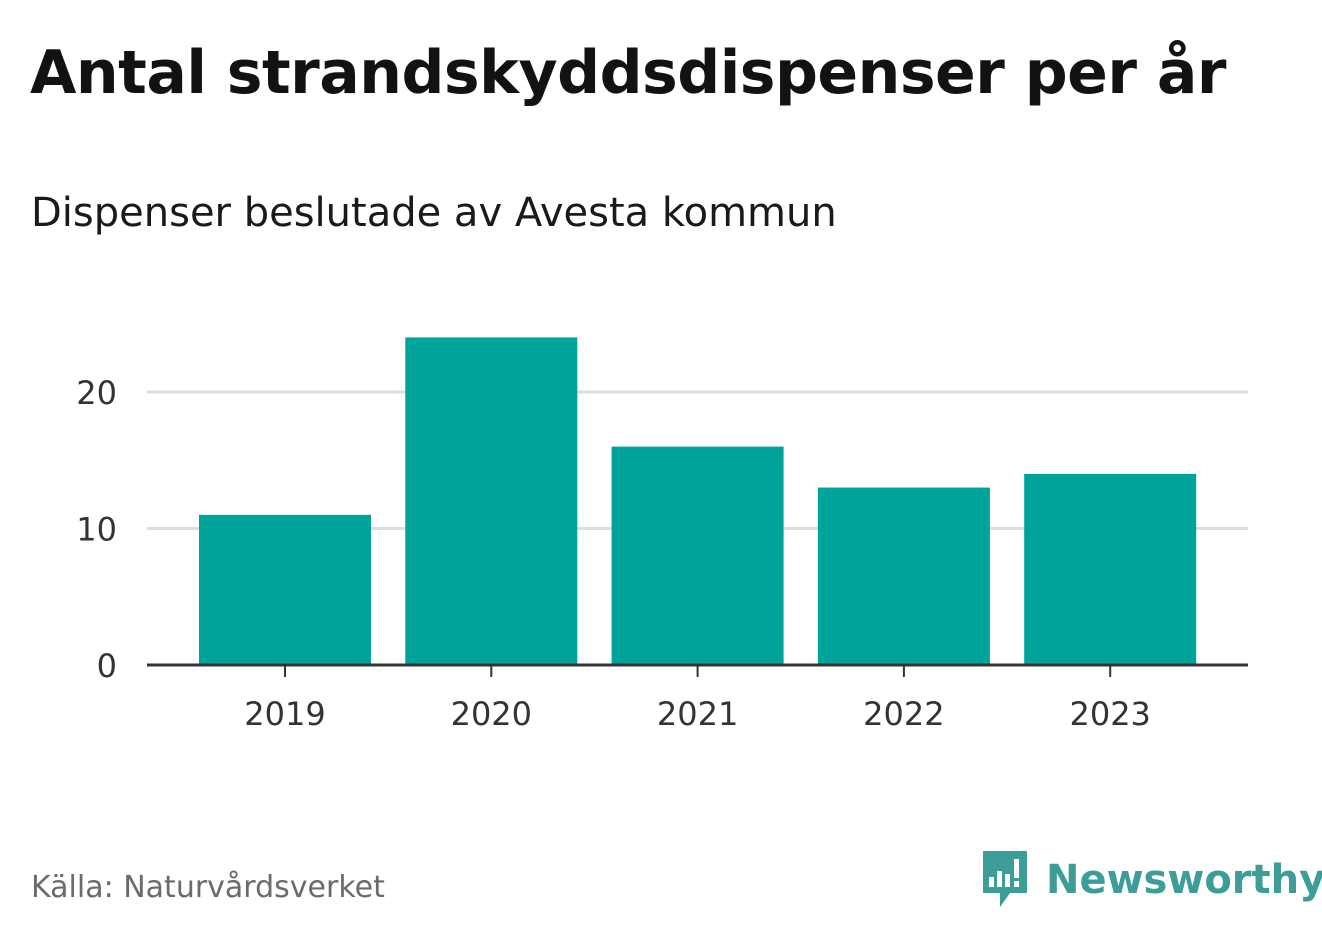 The width and height of the screenshot is (1322, 939). What do you see at coordinates (285, 589) in the screenshot?
I see `bar-2019` at bounding box center [285, 589].